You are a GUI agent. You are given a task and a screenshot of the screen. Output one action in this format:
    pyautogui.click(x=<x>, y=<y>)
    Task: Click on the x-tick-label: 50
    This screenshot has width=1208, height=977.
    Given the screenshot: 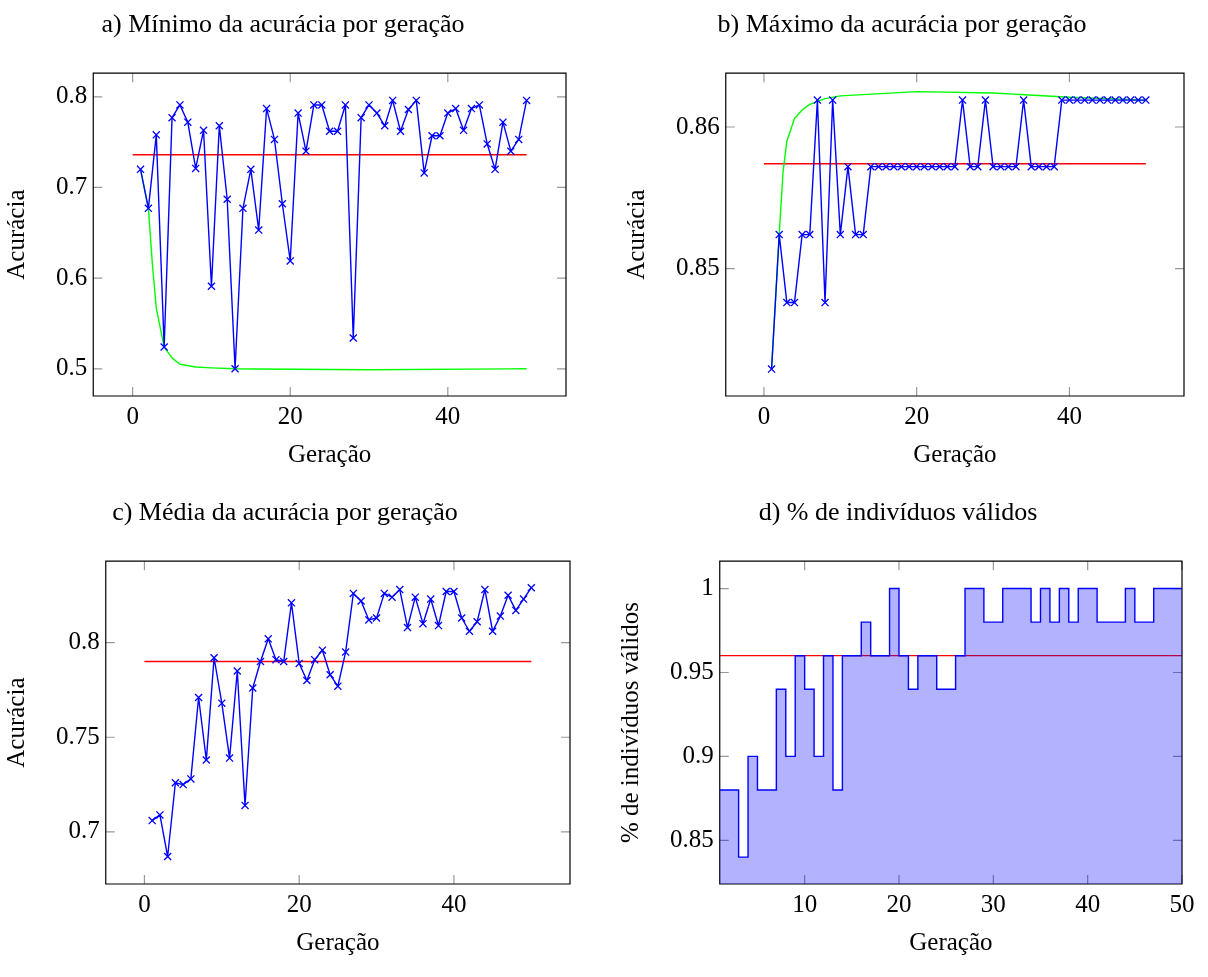 What is the action you would take?
    pyautogui.click(x=1182, y=903)
    